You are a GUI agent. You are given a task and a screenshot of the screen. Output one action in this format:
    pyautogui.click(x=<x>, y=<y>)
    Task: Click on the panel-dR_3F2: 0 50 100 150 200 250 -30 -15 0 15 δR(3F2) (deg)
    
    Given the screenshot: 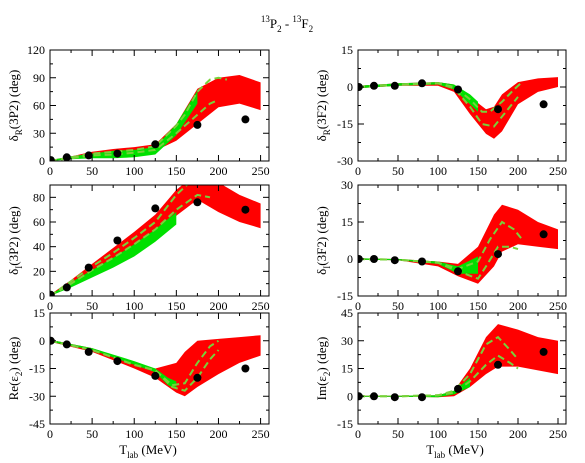 What is the action you would take?
    pyautogui.click(x=440, y=110)
    